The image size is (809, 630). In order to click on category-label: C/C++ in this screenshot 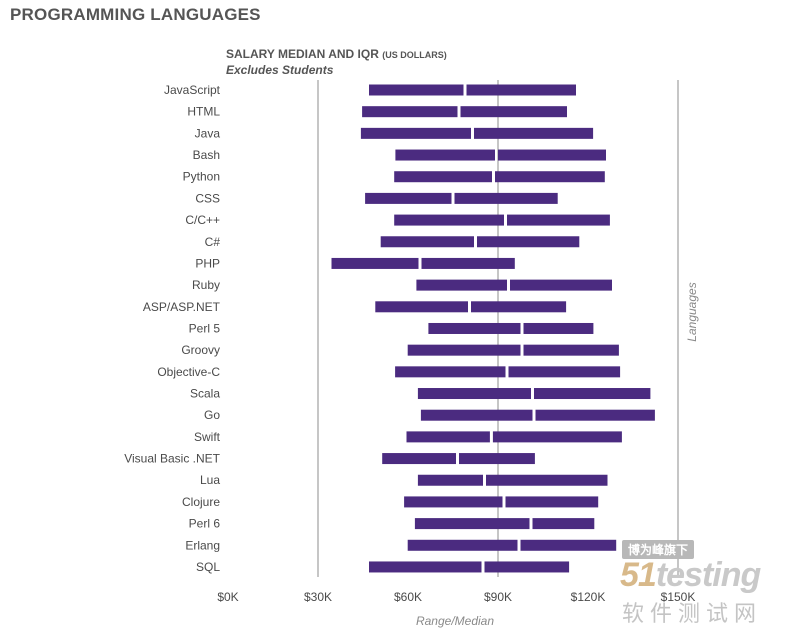, I will do `click(202, 220)`.